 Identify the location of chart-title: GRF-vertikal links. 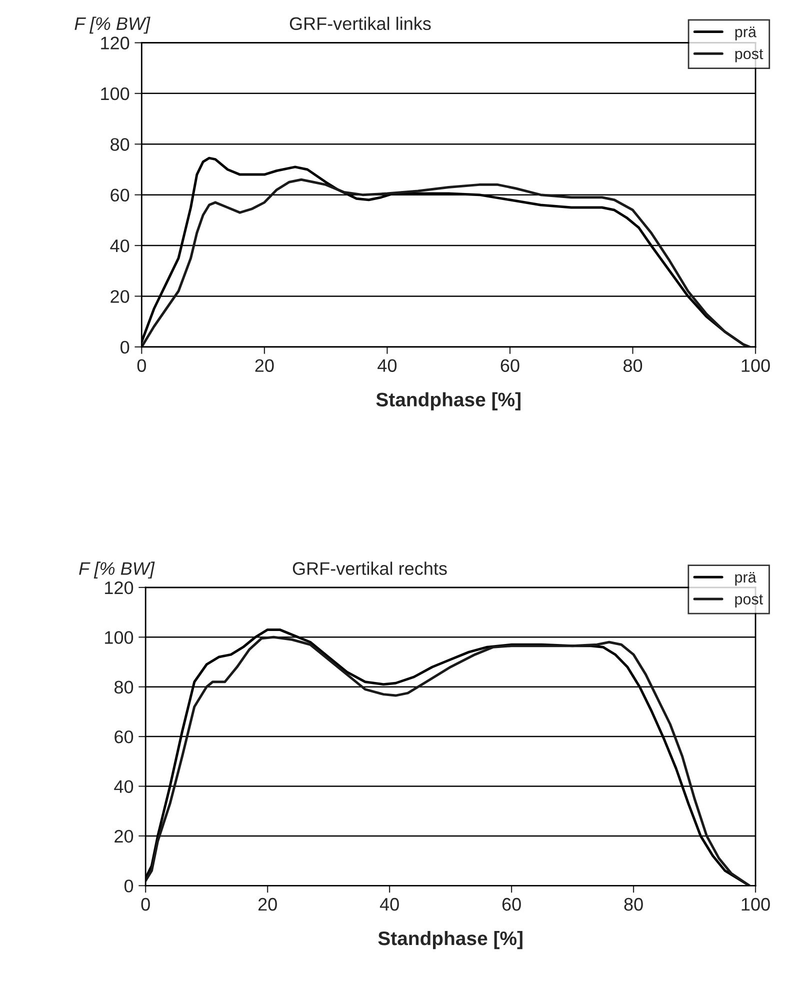
(360, 23).